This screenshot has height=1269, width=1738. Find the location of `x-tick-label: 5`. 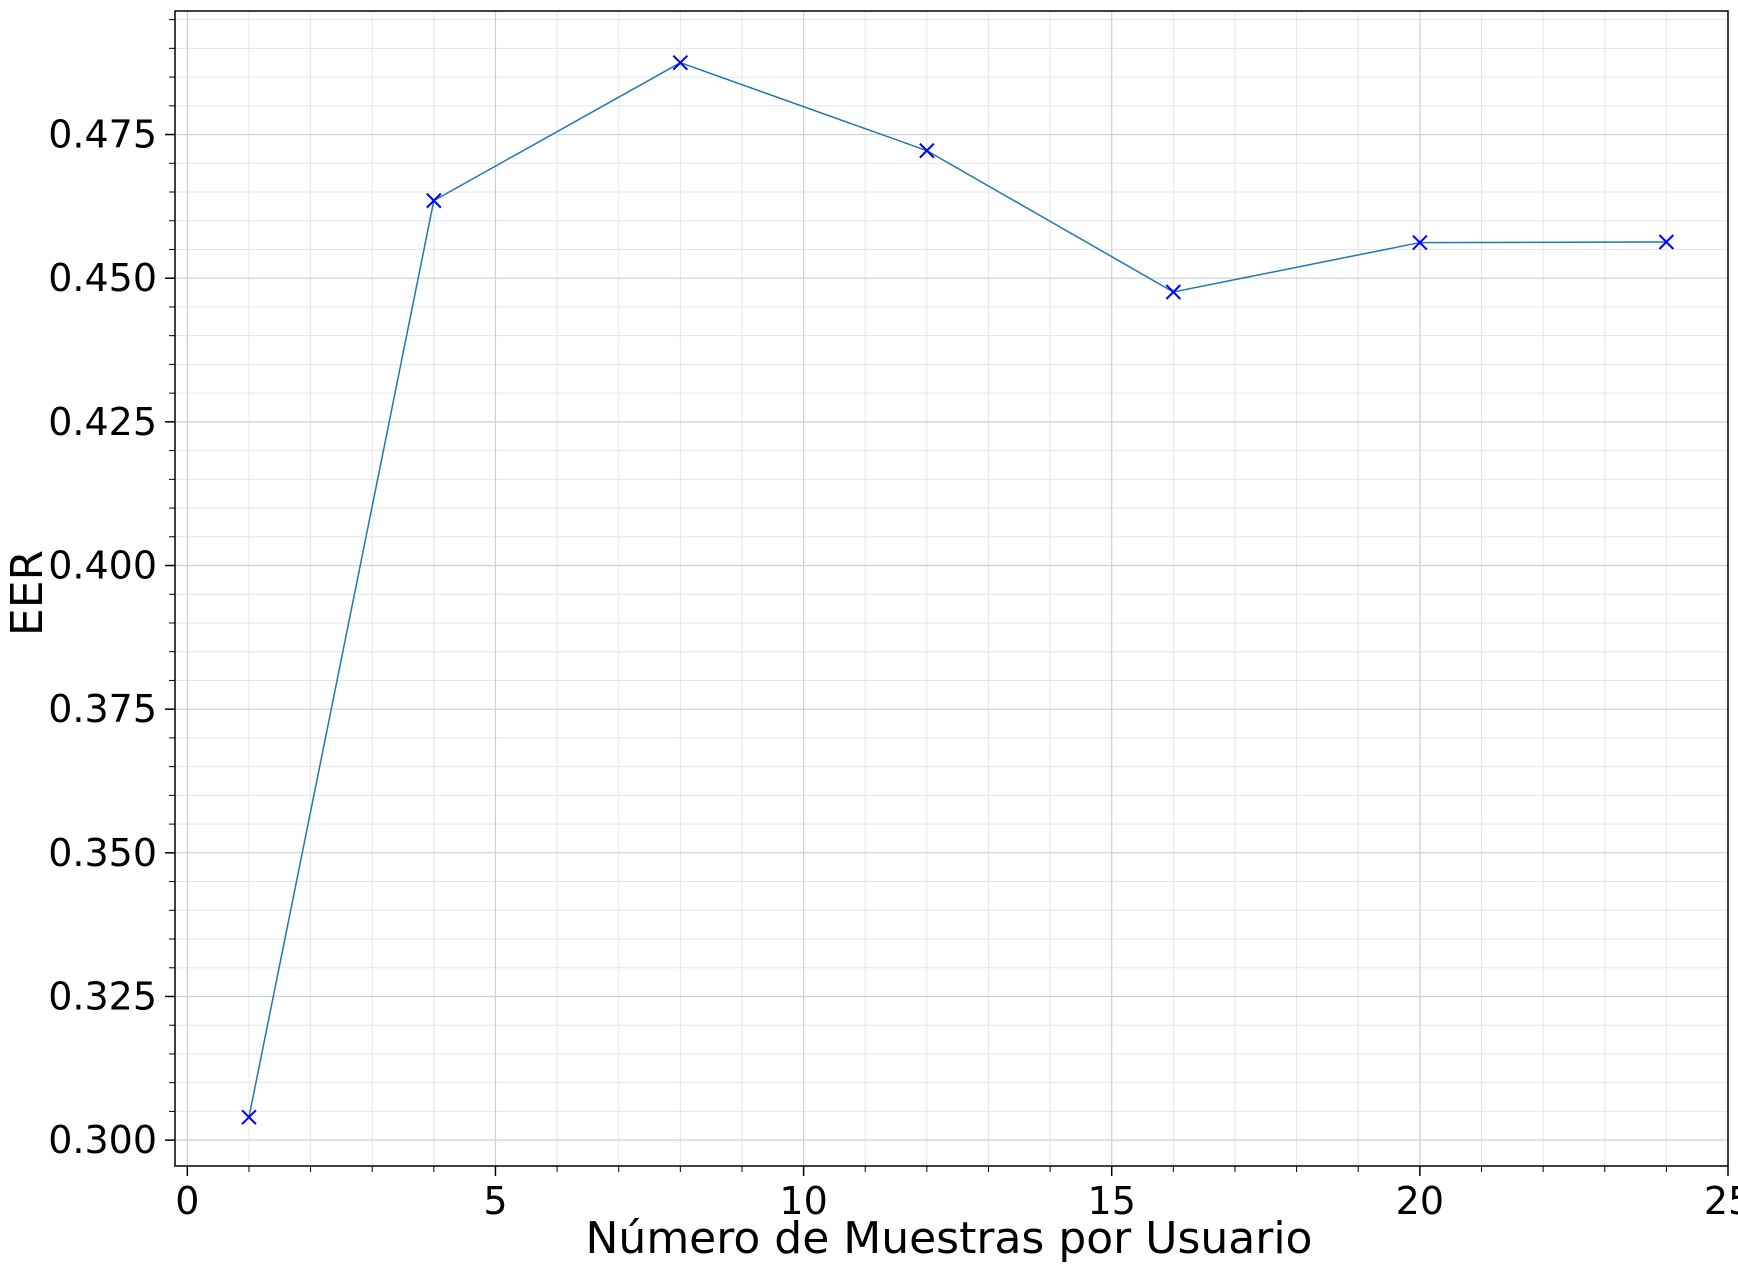

x-tick-label: 5 is located at coordinates (495, 1201).